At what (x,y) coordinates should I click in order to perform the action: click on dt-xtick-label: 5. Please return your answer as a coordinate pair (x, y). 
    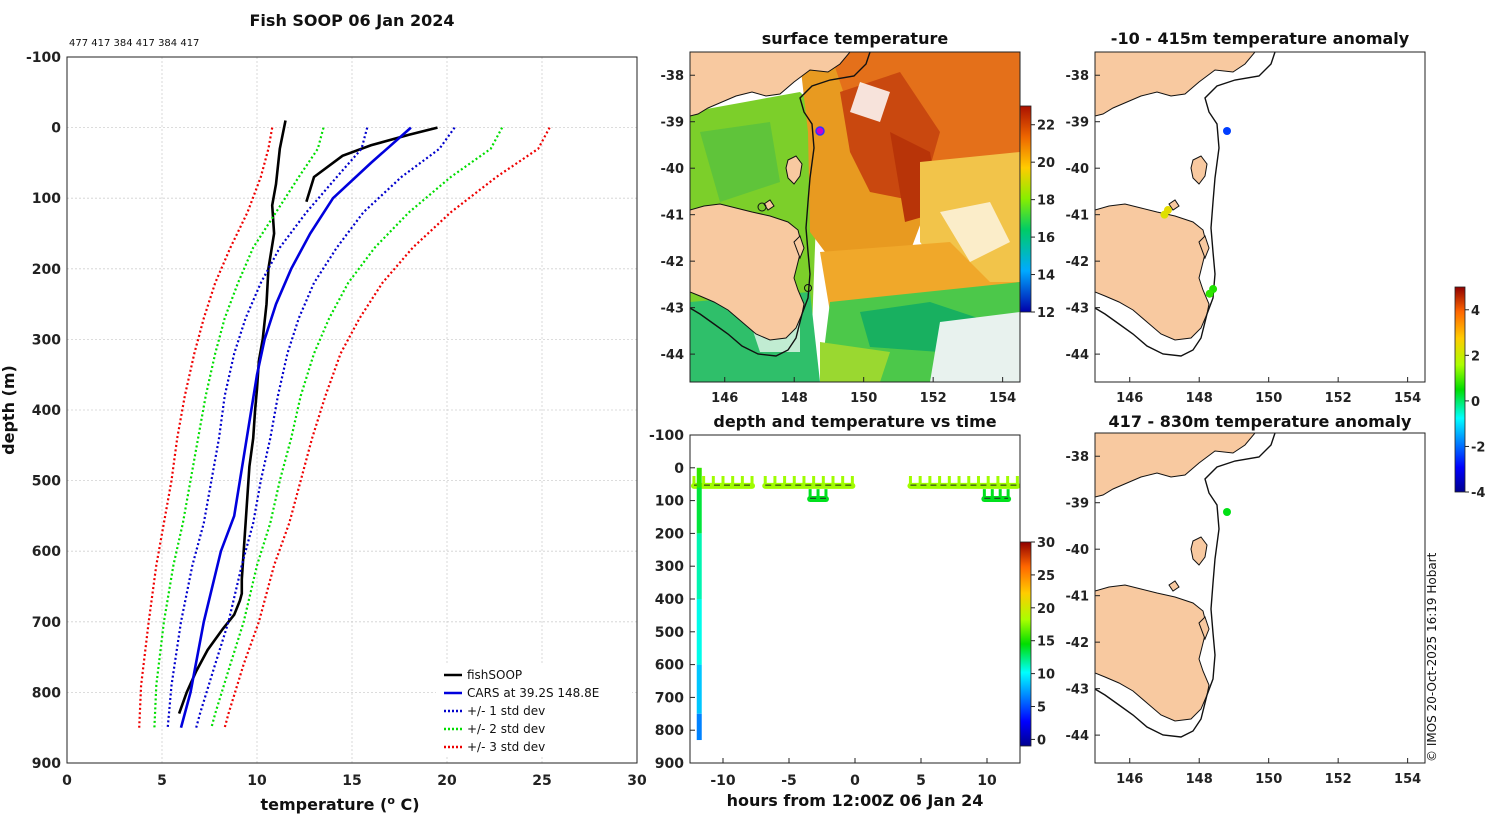
    Looking at the image, I should click on (921, 781).